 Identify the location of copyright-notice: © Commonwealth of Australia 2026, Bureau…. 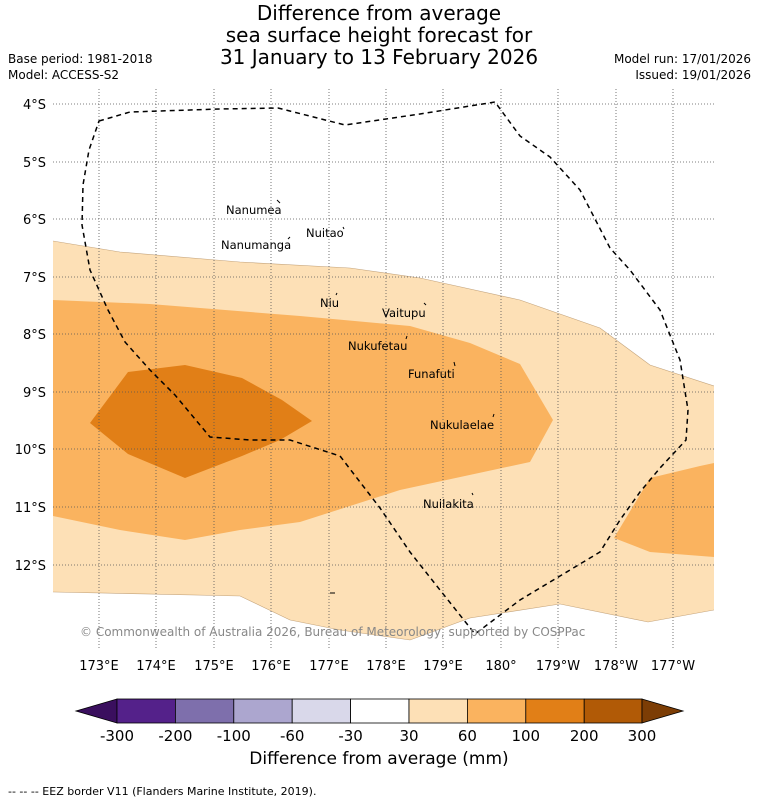
(332, 632).